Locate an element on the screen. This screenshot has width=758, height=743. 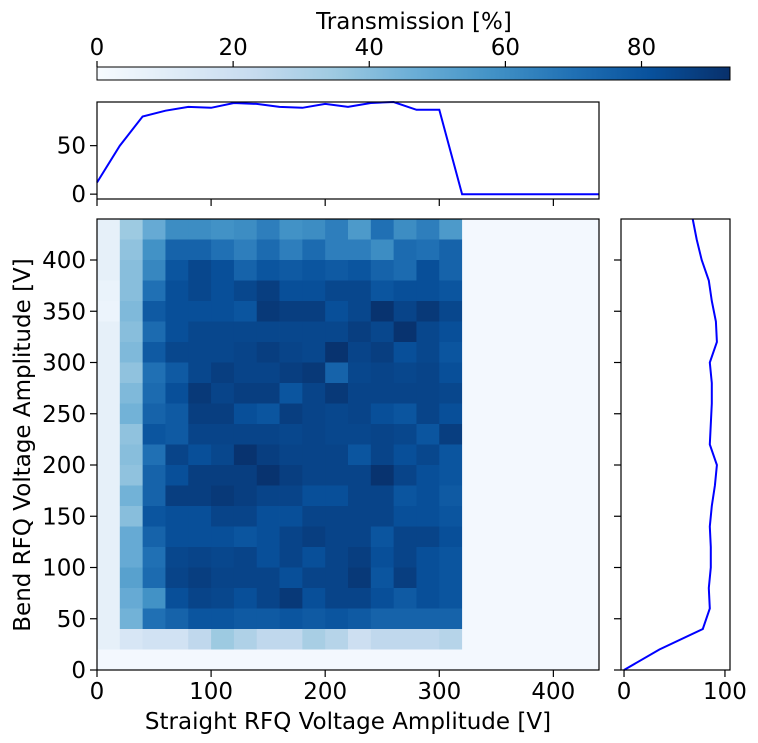
y-axis-label: Bend RFQ Voltage Amplitude [V] is located at coordinates (23, 444).